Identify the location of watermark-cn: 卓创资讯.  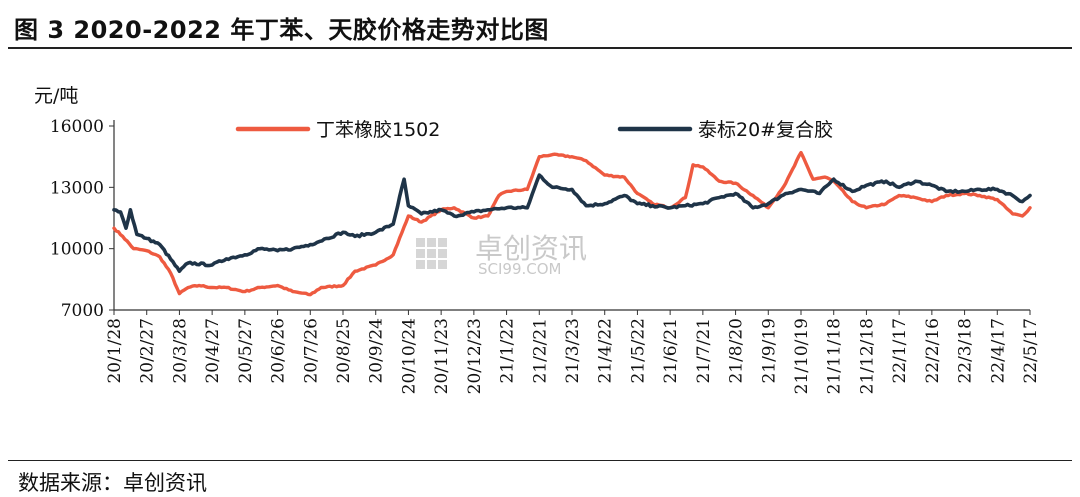
(531, 248).